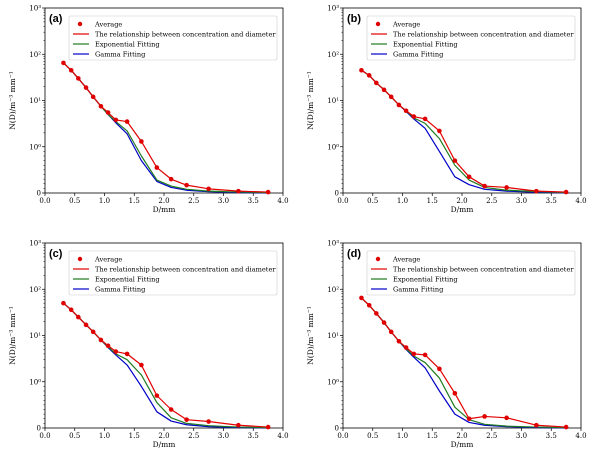 Image resolution: width=600 pixels, height=453 pixels. Describe the element at coordinates (402, 201) in the screenshot. I see `x-tick-label: 1.0` at that location.